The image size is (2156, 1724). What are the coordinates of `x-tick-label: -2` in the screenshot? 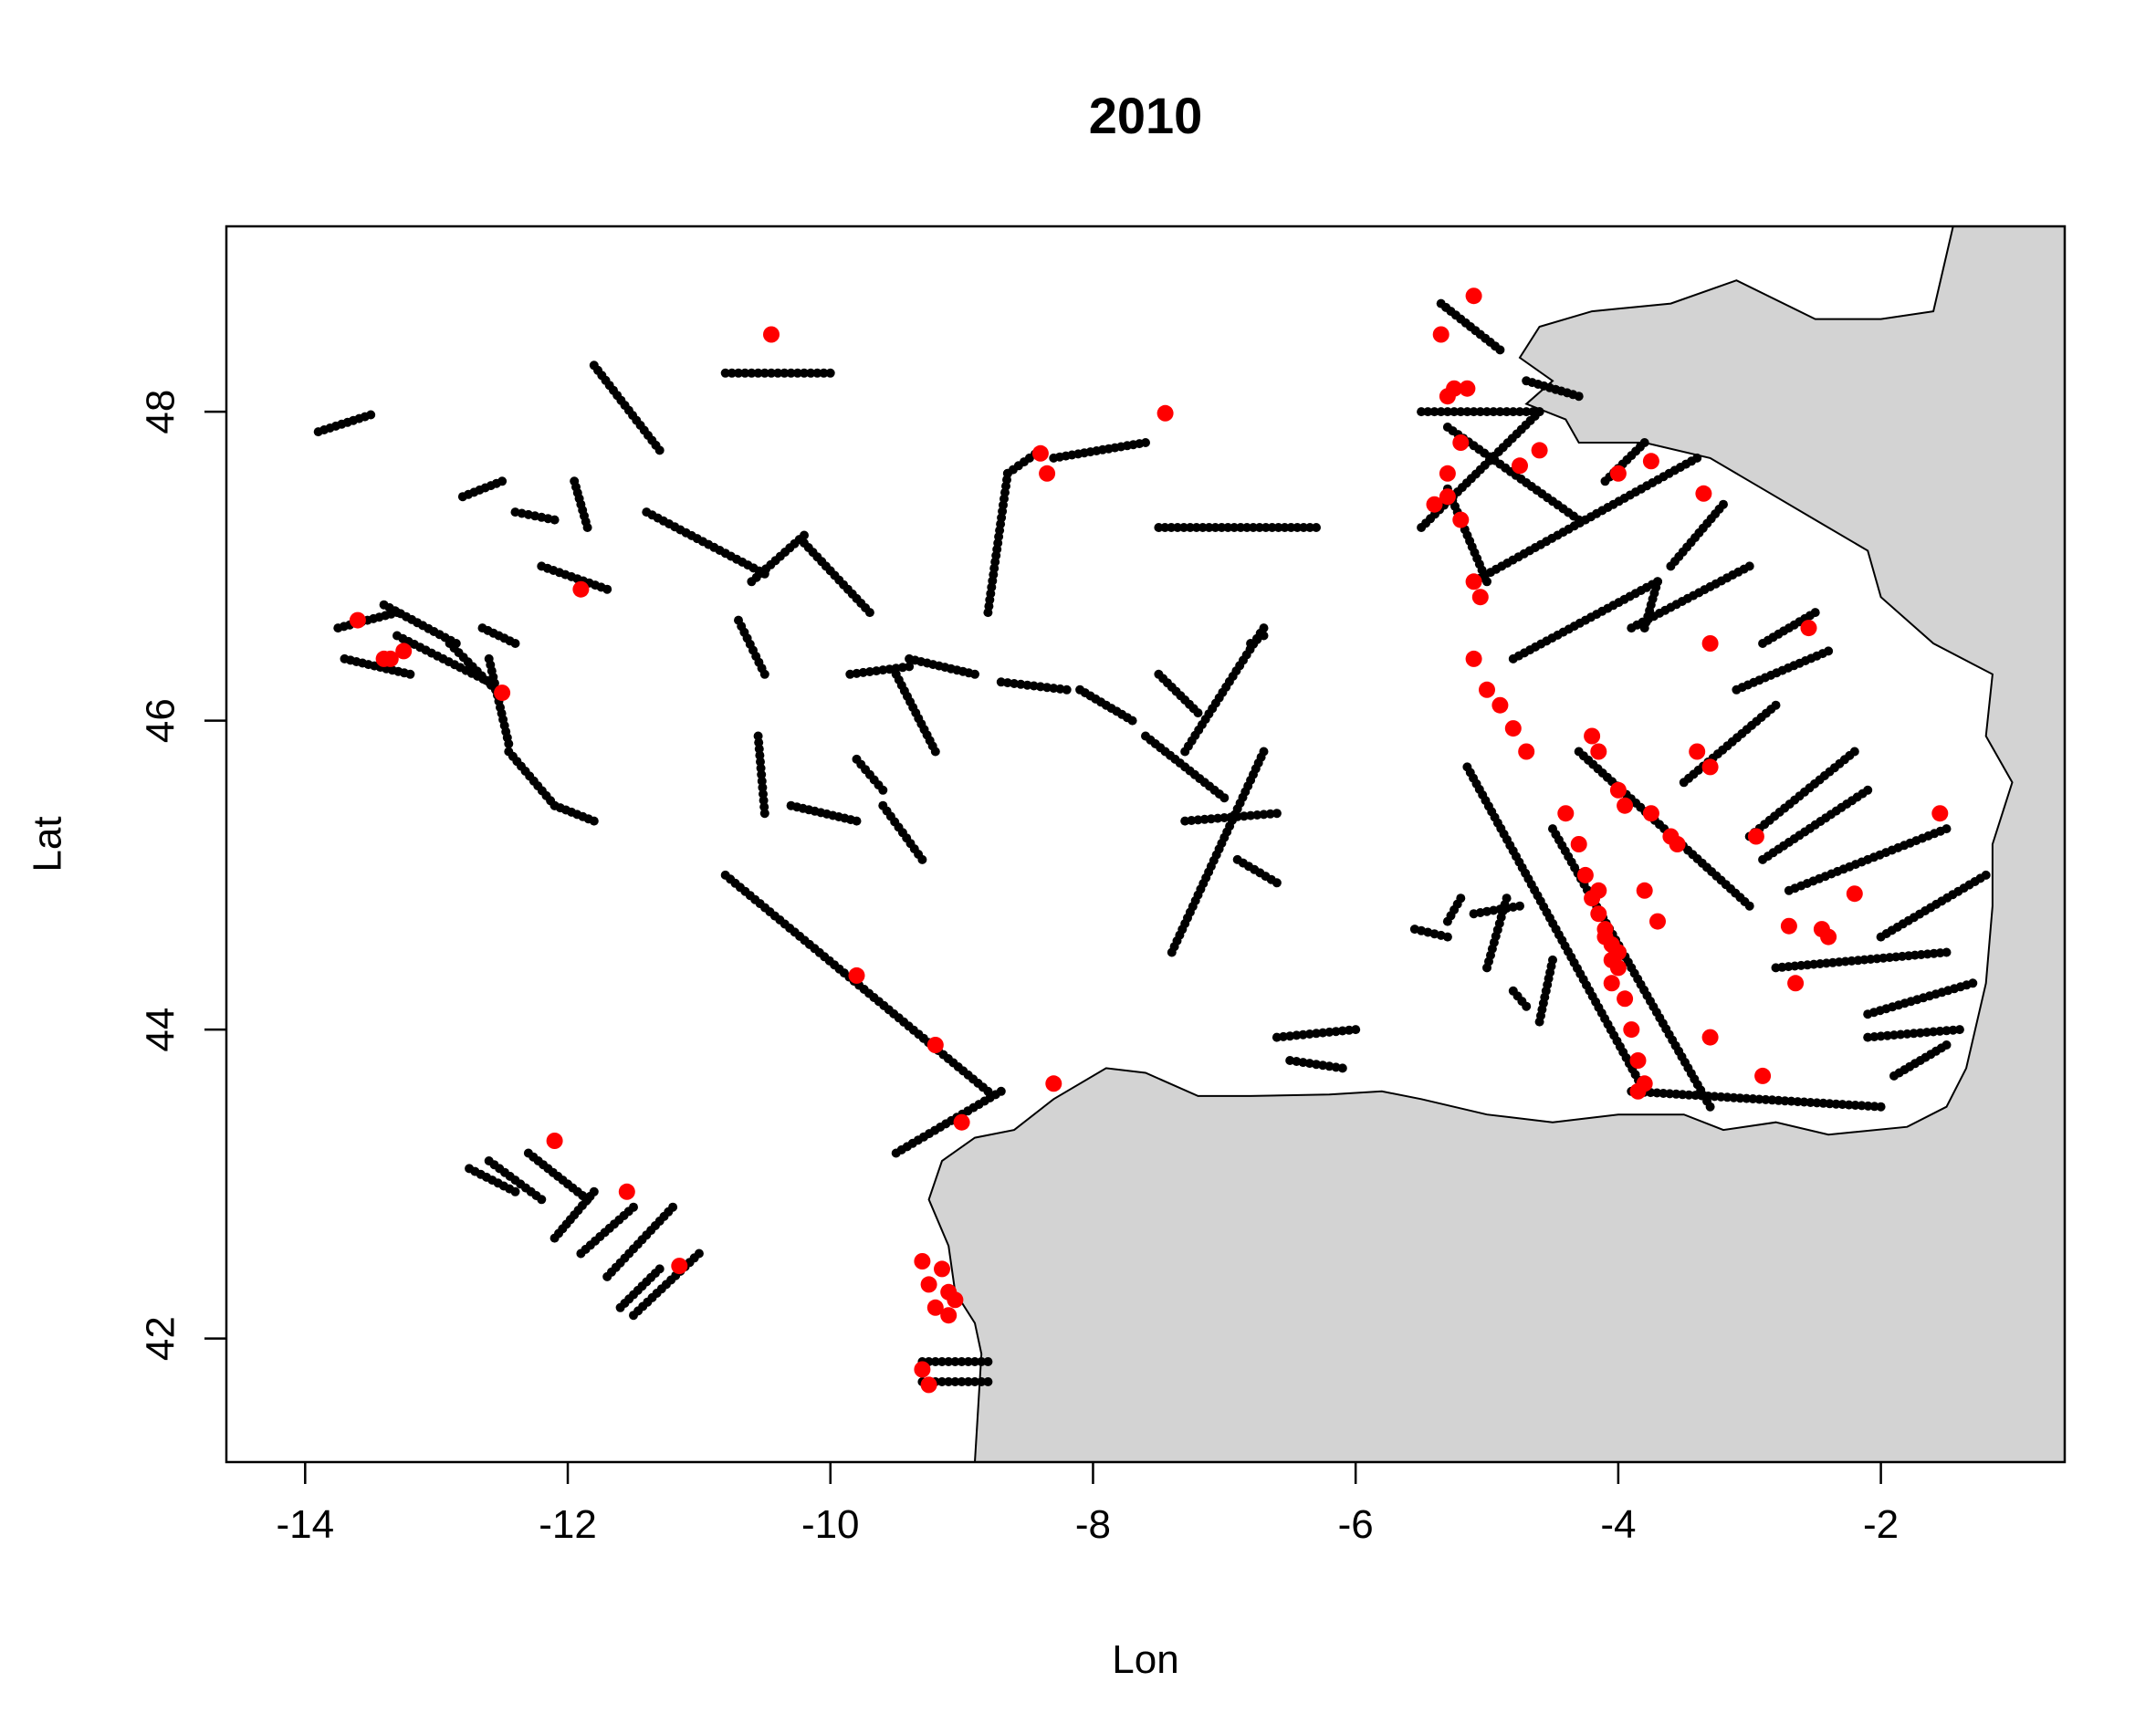 It's located at (1881, 1525).